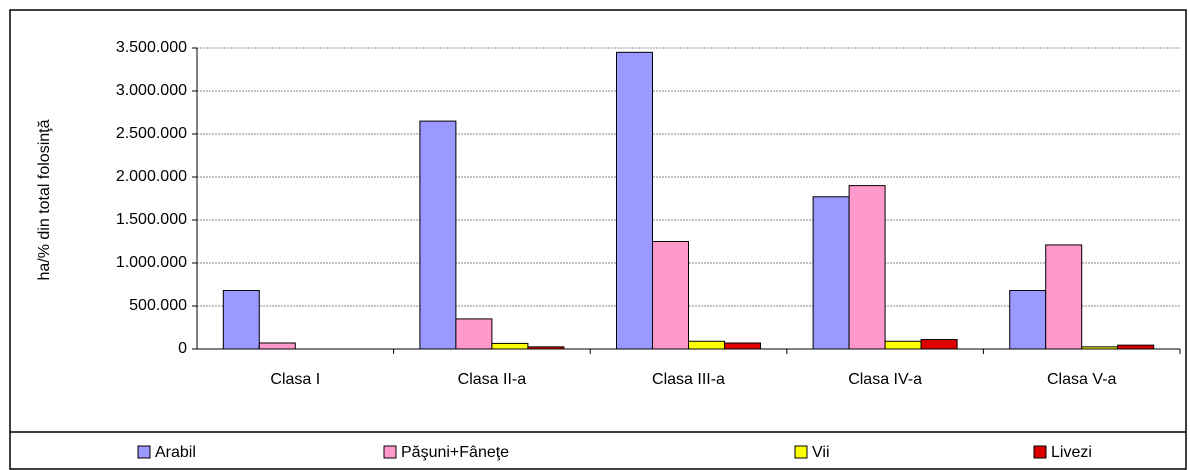 This screenshot has height=470, width=1190. What do you see at coordinates (151, 133) in the screenshot?
I see `y-tick-label: 2.500.000` at bounding box center [151, 133].